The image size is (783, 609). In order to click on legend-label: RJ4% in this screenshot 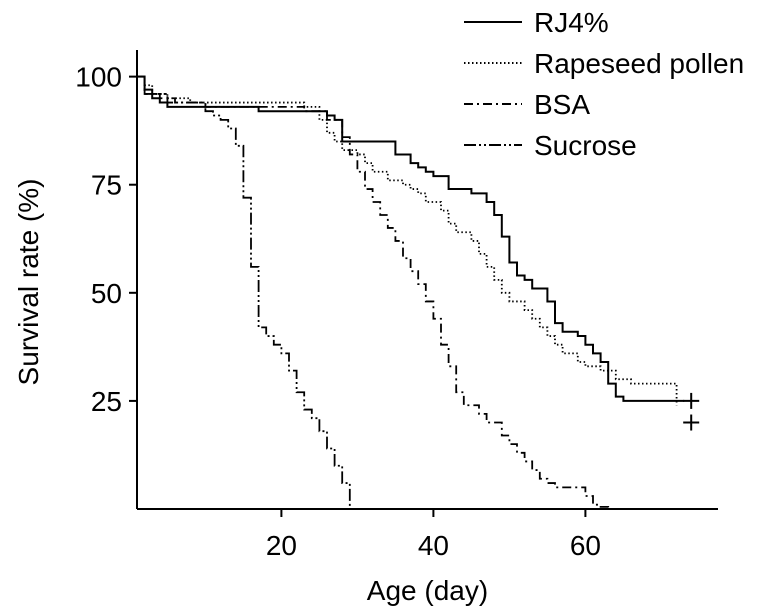, I will do `click(571, 22)`.